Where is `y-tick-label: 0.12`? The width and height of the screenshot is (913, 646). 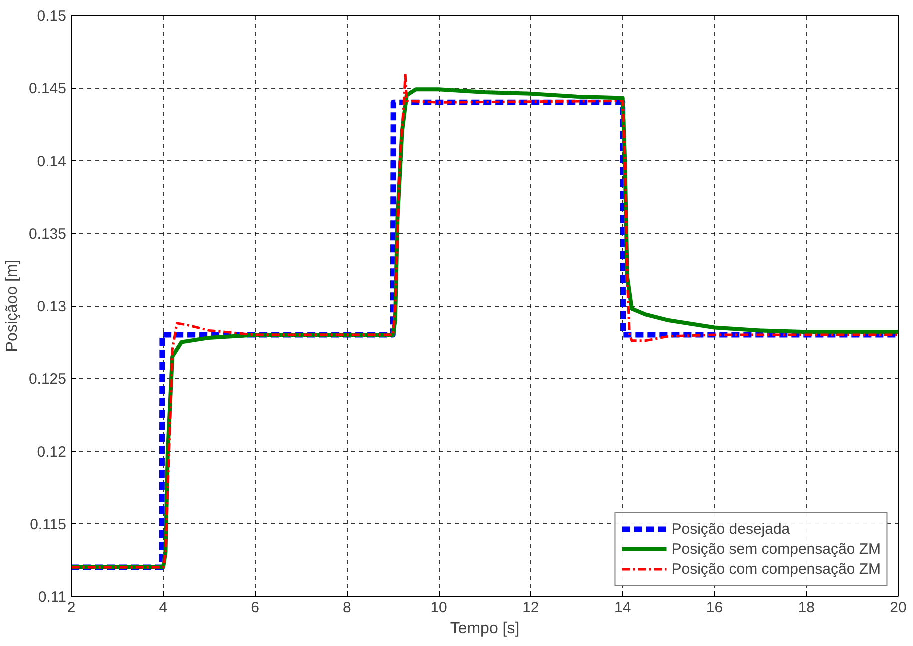
y-tick-label: 0.12 is located at coordinates (52, 452).